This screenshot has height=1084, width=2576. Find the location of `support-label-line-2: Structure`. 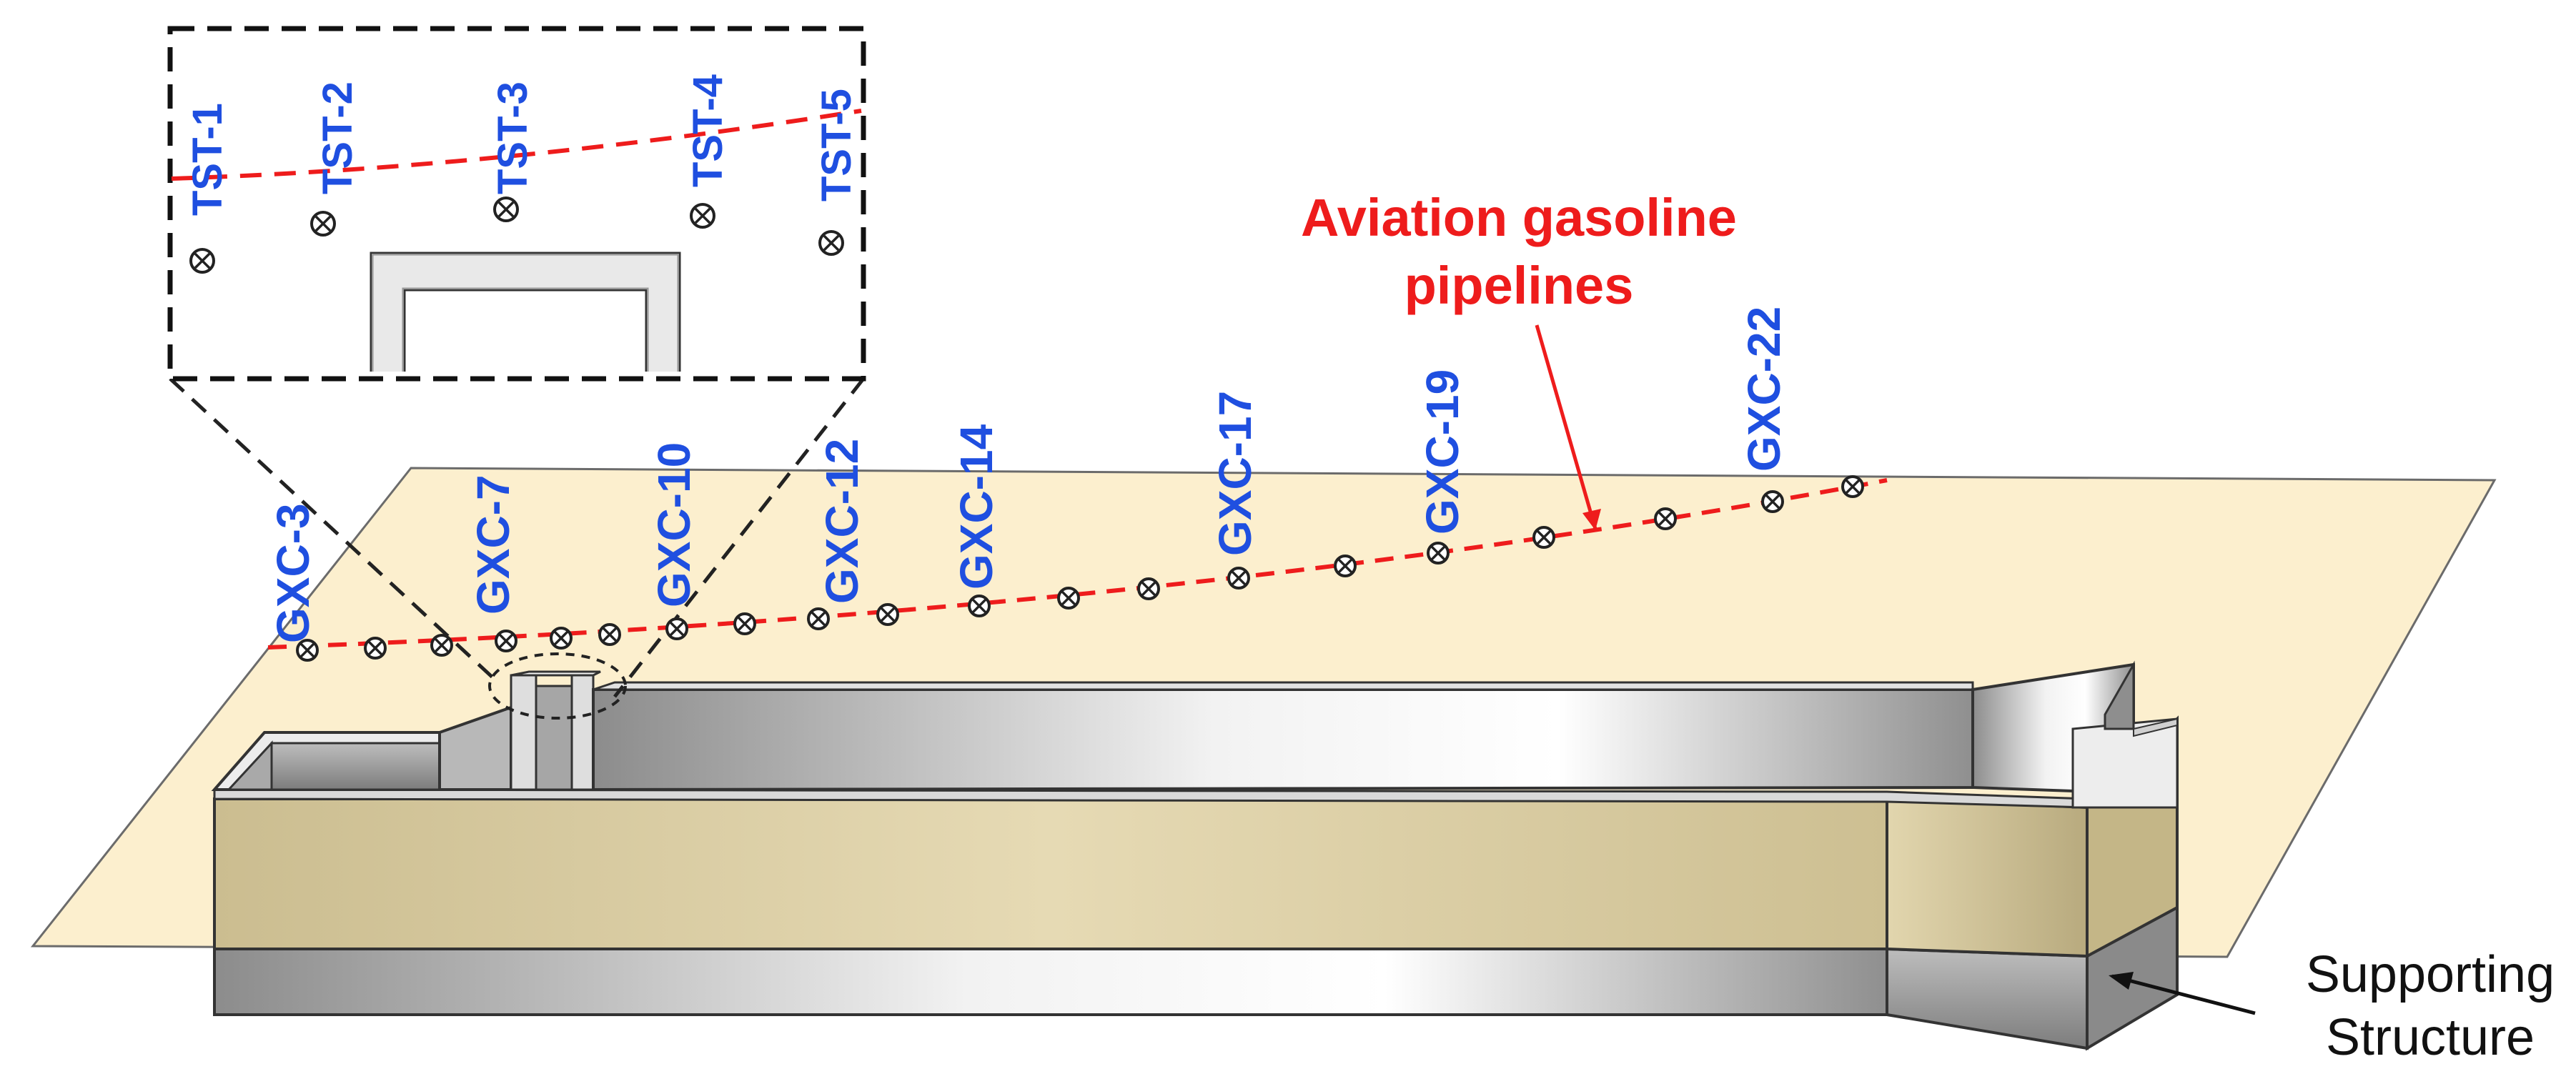

support-label-line-2: Structure is located at coordinates (2431, 1038).